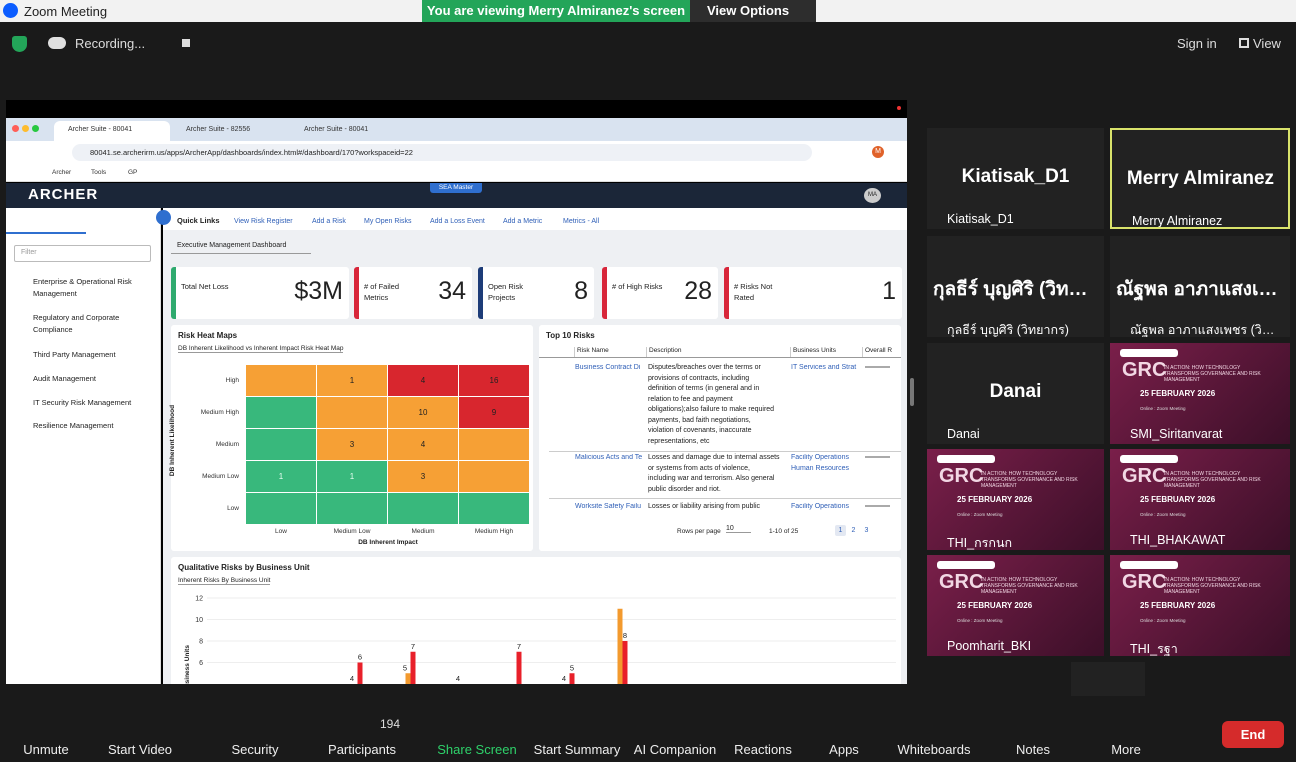  What do you see at coordinates (46, 749) in the screenshot?
I see `toolbar-button: Unmute` at bounding box center [46, 749].